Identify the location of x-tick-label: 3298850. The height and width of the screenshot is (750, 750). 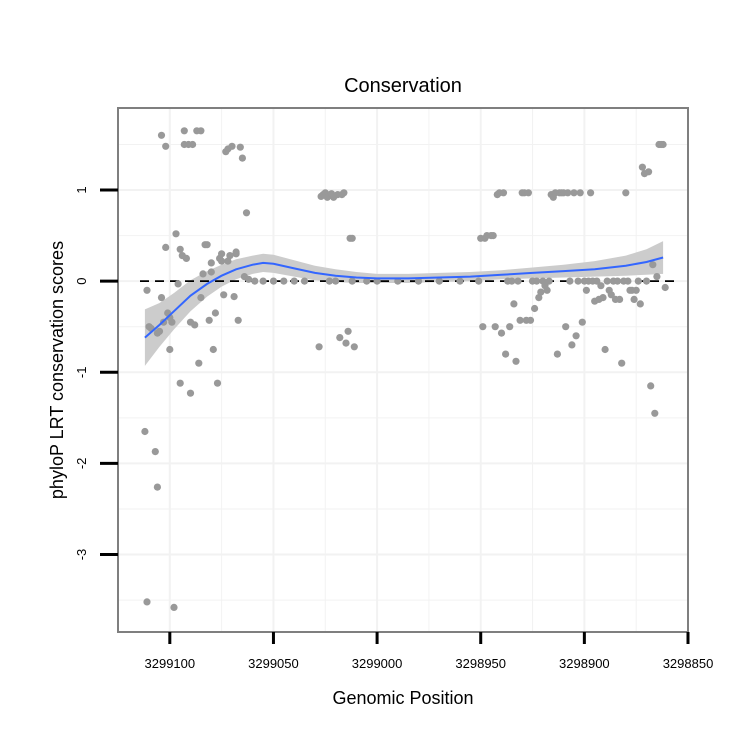
(688, 663).